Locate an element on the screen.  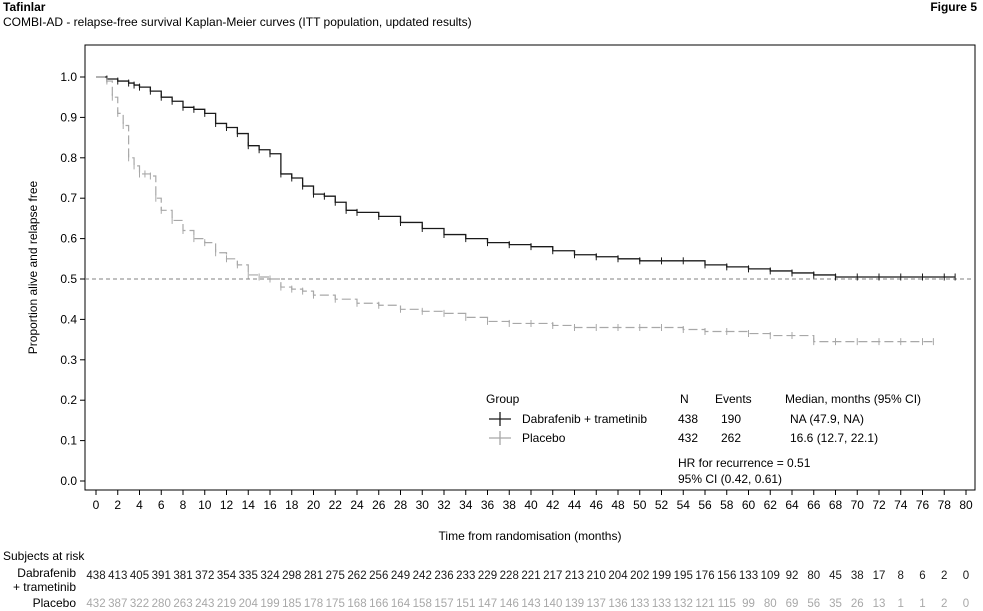
risk-count: 0 is located at coordinates (966, 576).